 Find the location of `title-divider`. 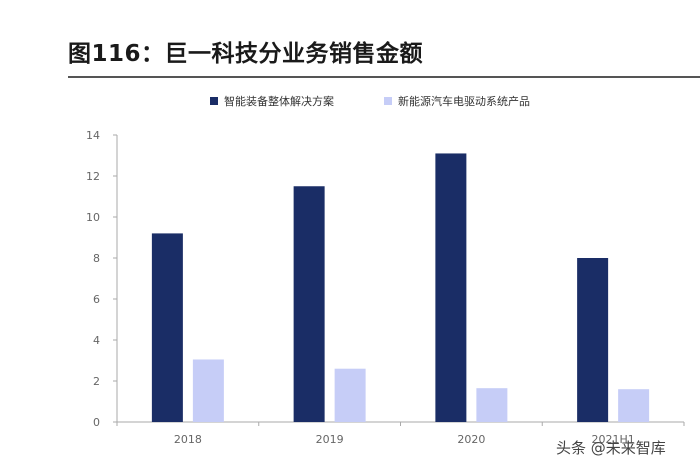

title-divider is located at coordinates (384, 77).